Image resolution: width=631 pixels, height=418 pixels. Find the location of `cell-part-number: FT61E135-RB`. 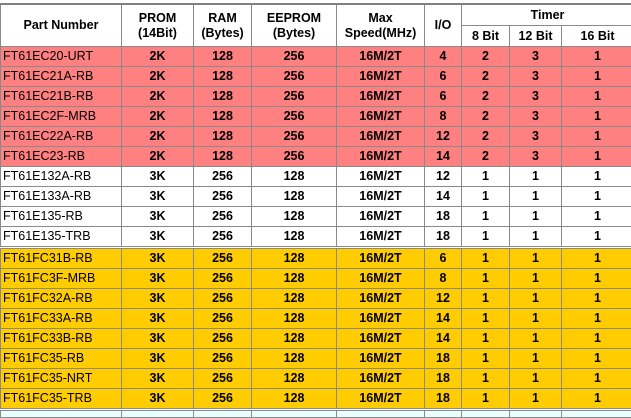

cell-part-number: FT61E135-RB is located at coordinates (61, 217).